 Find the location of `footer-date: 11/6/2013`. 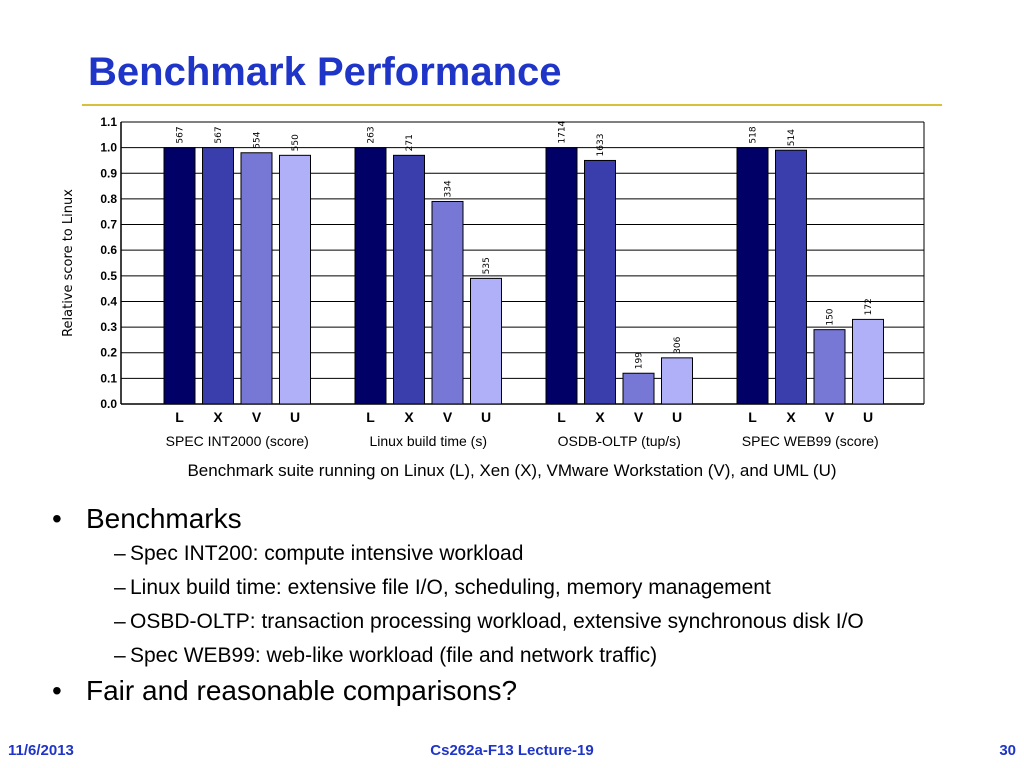

footer-date: 11/6/2013 is located at coordinates (41, 750).